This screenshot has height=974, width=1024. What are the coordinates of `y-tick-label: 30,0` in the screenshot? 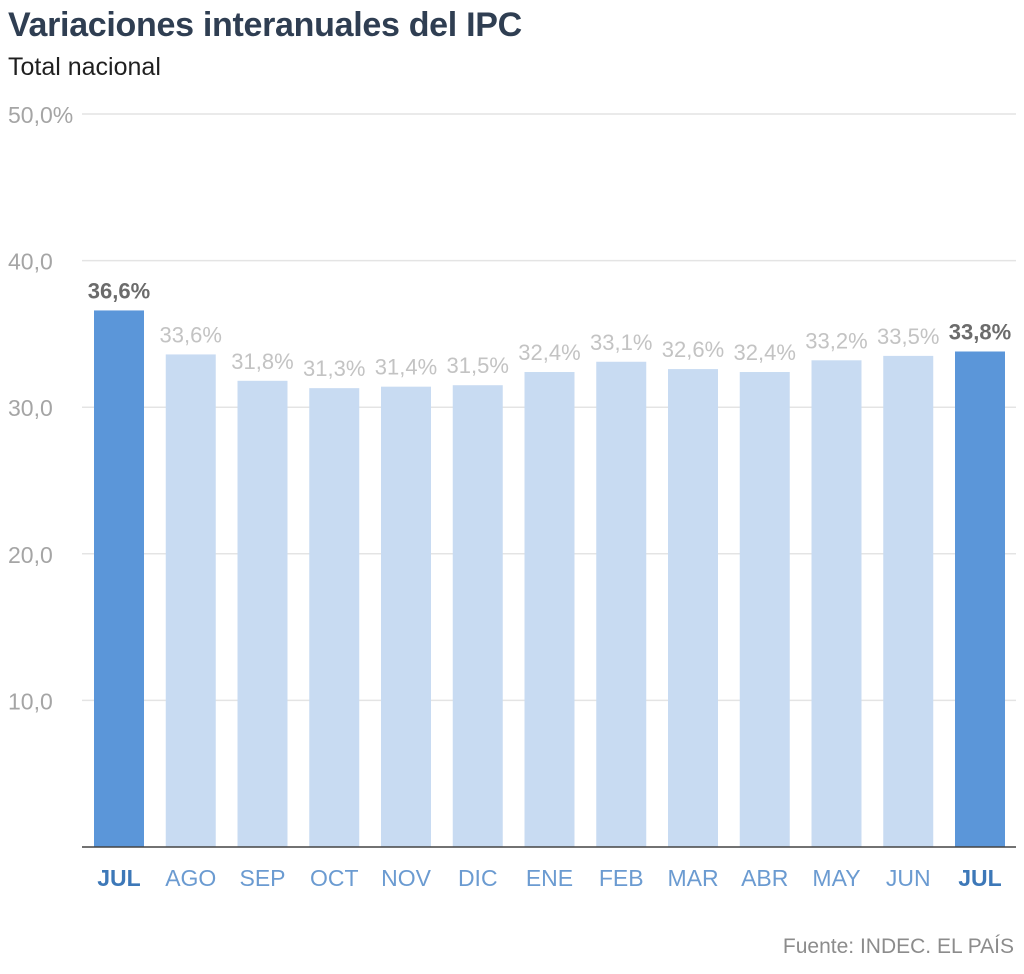 It's located at (30, 408).